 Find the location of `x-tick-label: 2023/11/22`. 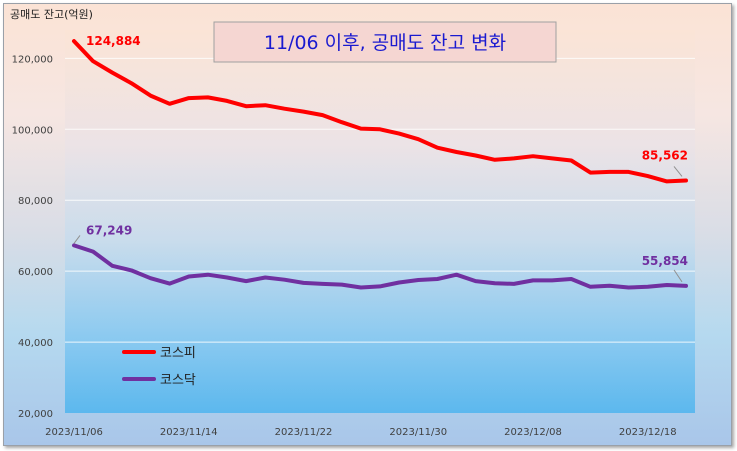

x-tick-label: 2023/11/22 is located at coordinates (304, 432).